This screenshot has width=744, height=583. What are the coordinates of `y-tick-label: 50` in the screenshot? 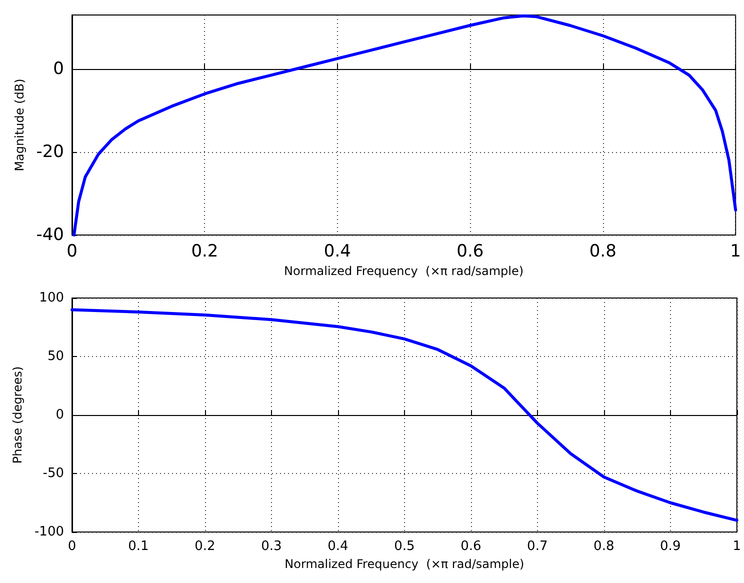 It's located at (55, 356).